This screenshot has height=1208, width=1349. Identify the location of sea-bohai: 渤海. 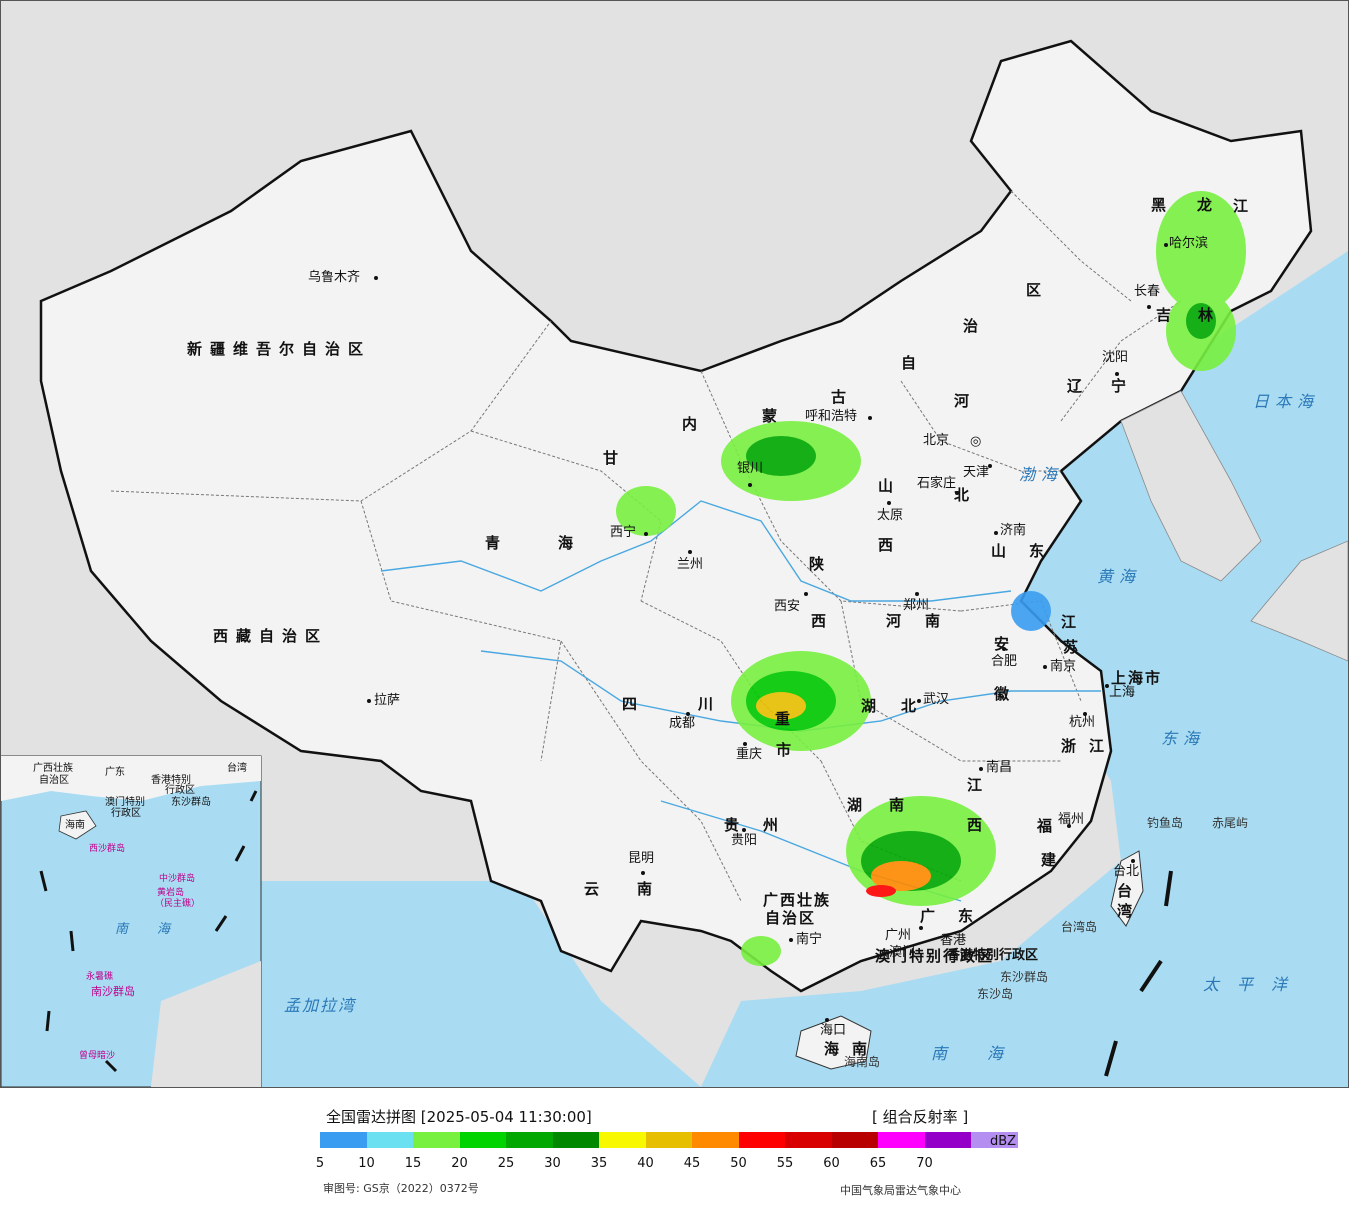
(1041, 474).